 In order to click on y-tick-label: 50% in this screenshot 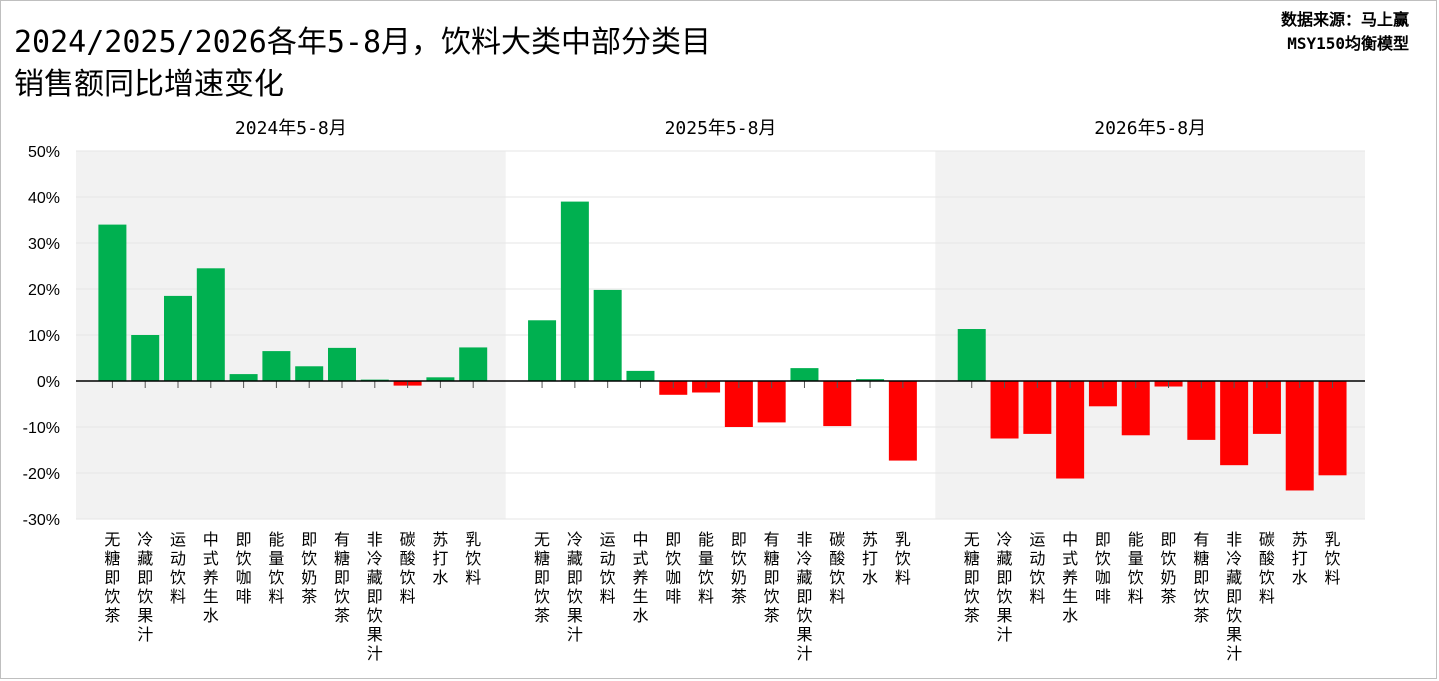, I will do `click(44, 152)`.